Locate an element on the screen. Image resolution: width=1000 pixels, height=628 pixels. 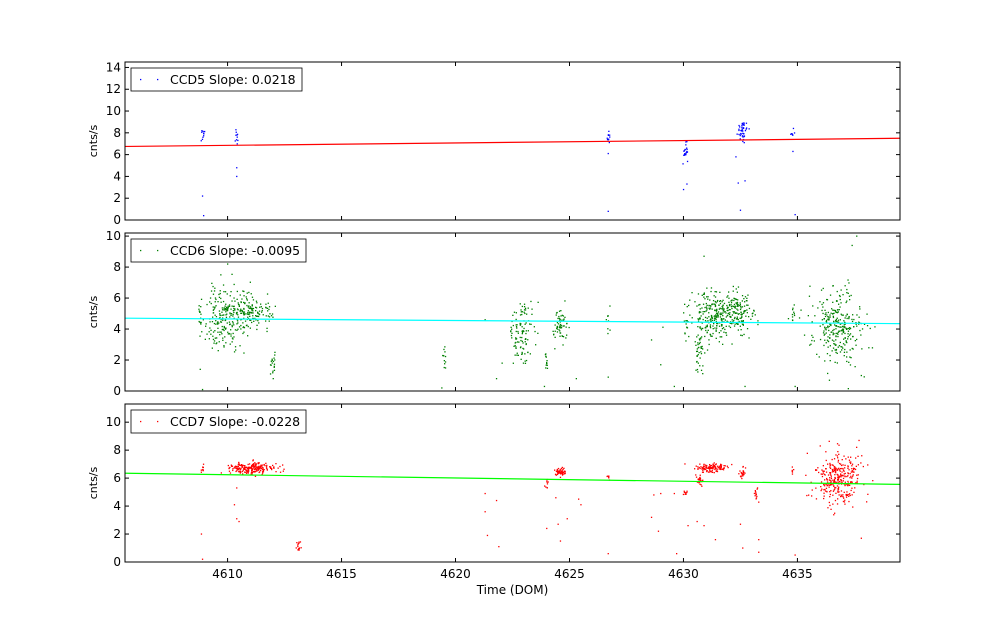
y-axis-label: cnts/s is located at coordinates (93, 482).